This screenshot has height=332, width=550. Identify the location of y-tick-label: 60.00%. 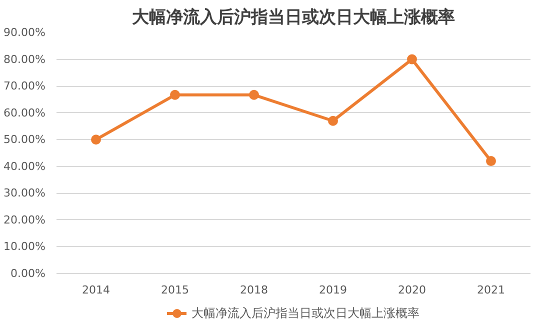
(25, 113).